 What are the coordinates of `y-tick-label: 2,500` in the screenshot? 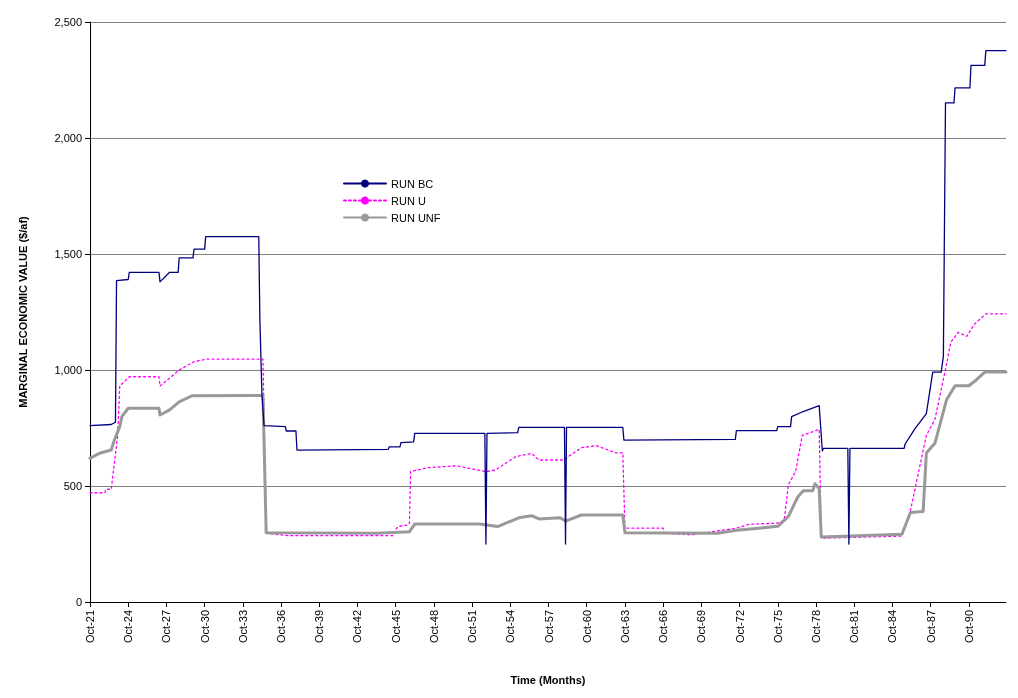 It's located at (68, 22).